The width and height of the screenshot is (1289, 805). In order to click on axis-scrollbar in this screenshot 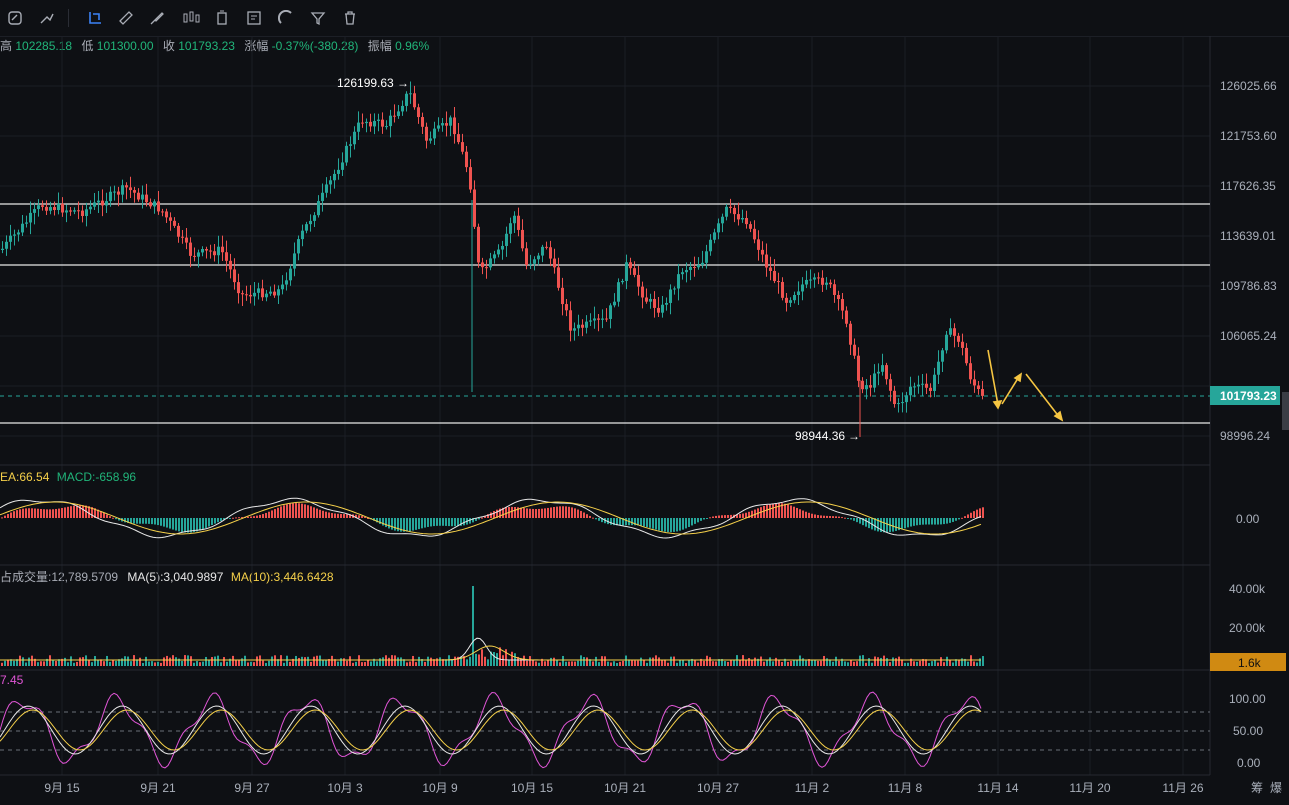, I will do `click(1285, 411)`.